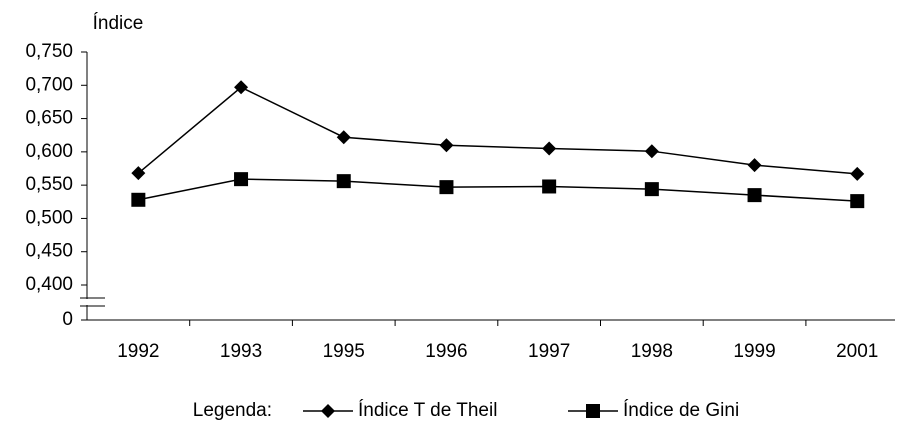 The width and height of the screenshot is (900, 424). What do you see at coordinates (49, 151) in the screenshot?
I see `y-tick-label: 0,600` at bounding box center [49, 151].